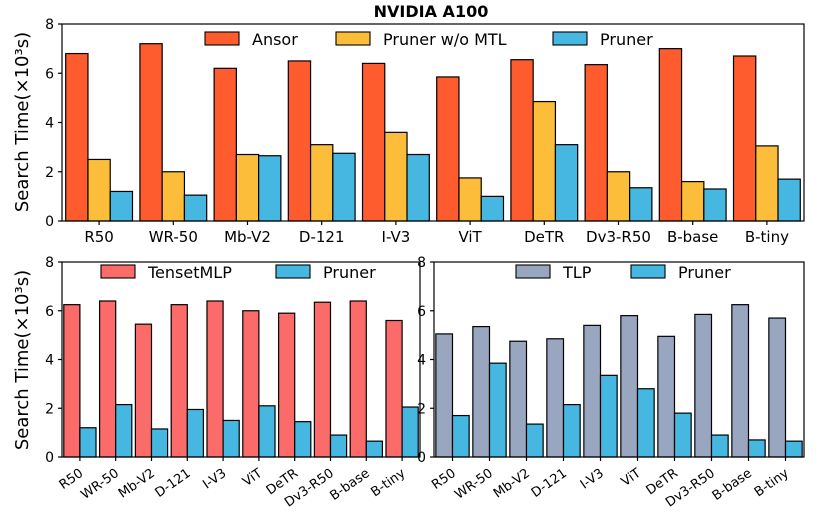 The image size is (830, 519). Describe the element at coordinates (173, 237) in the screenshot. I see `x-tick-label: WR-50` at that location.